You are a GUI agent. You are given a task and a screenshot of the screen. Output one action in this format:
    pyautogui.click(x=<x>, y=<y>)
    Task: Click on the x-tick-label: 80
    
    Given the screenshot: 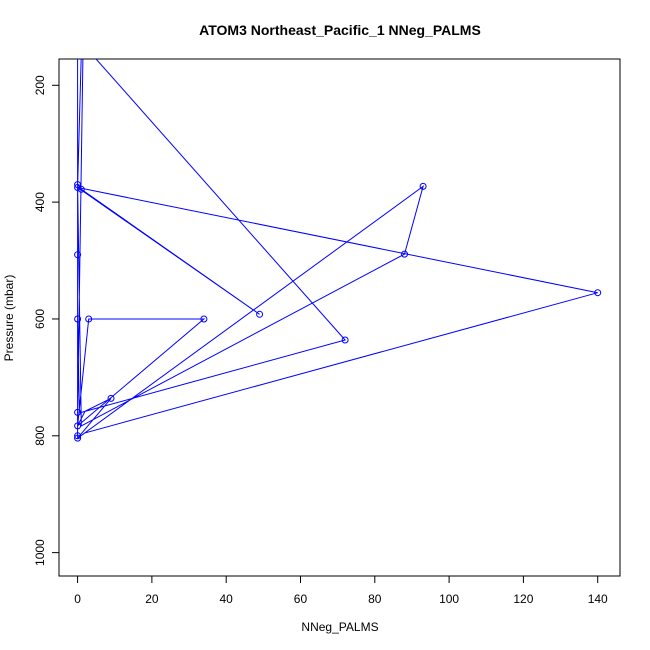 What is the action you would take?
    pyautogui.click(x=375, y=599)
    